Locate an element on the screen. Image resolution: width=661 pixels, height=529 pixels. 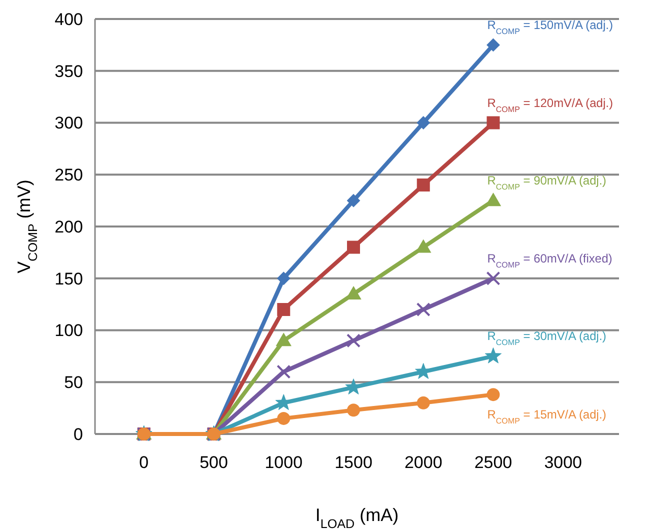
y-tick-label: 250 is located at coordinates (68, 175).